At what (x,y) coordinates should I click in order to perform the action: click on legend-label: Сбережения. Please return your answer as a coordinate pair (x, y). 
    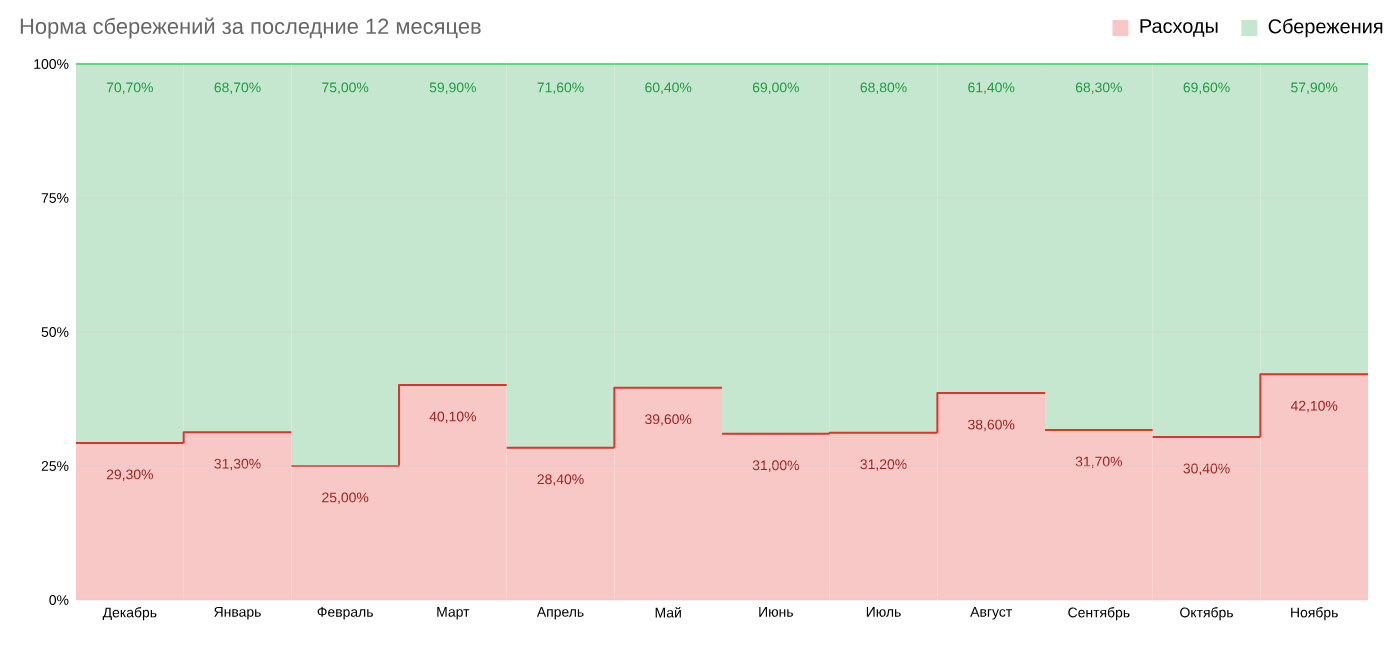
    Looking at the image, I should click on (1325, 28).